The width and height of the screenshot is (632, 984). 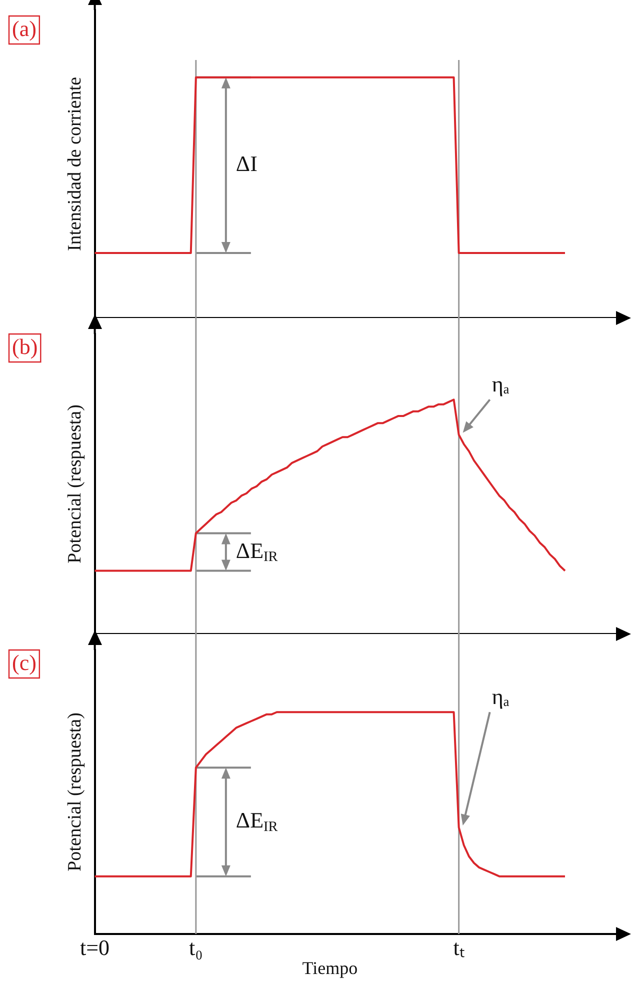 I want to click on chart-title: (c), so click(x=24, y=662).